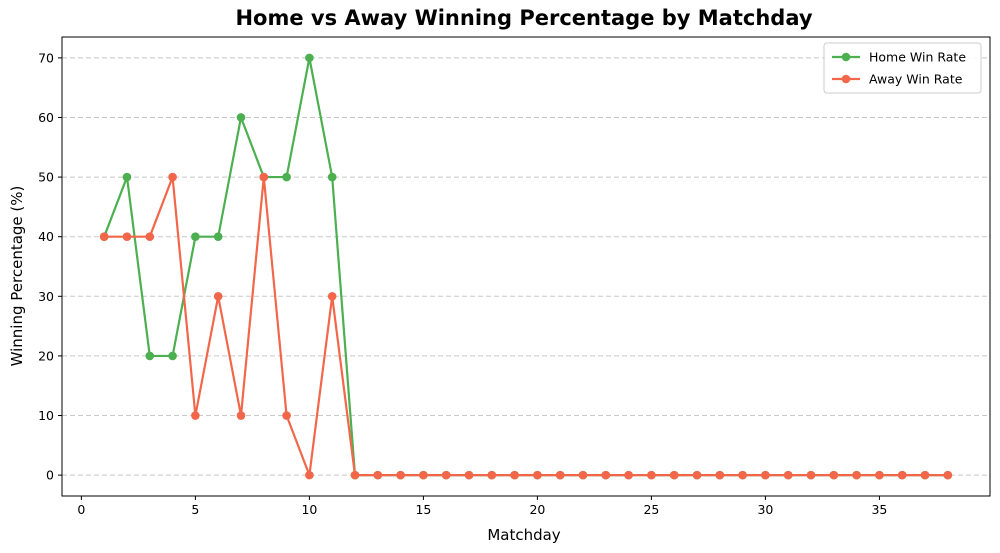  I want to click on x-tick-label: 30, so click(765, 509).